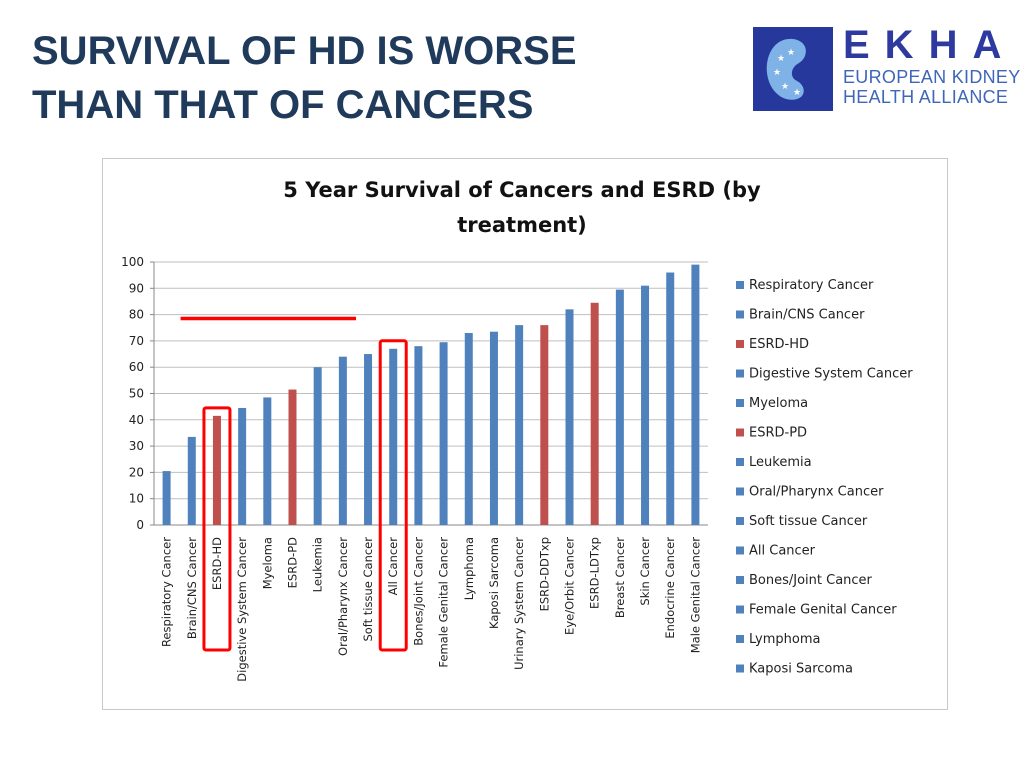 The width and height of the screenshot is (1024, 768). What do you see at coordinates (283, 105) in the screenshot?
I see `slide-title-line-2: THAN THAT OF CANCERS` at bounding box center [283, 105].